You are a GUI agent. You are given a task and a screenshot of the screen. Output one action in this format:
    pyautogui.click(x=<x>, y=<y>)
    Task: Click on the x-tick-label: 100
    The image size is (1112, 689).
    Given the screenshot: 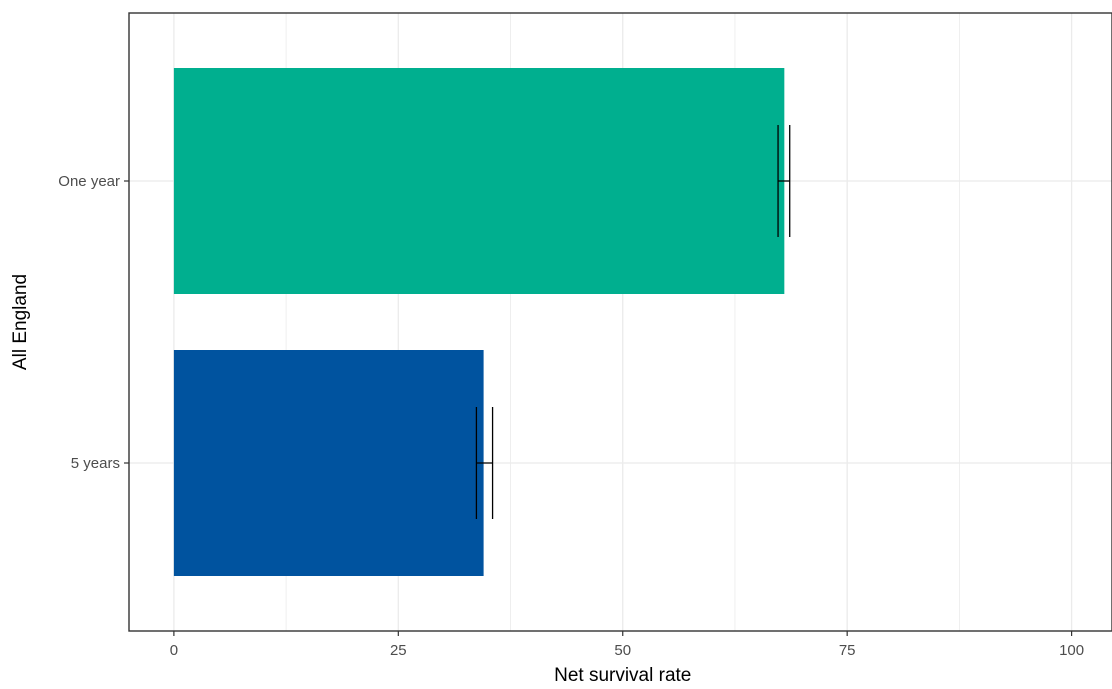 What is the action you would take?
    pyautogui.click(x=1071, y=650)
    